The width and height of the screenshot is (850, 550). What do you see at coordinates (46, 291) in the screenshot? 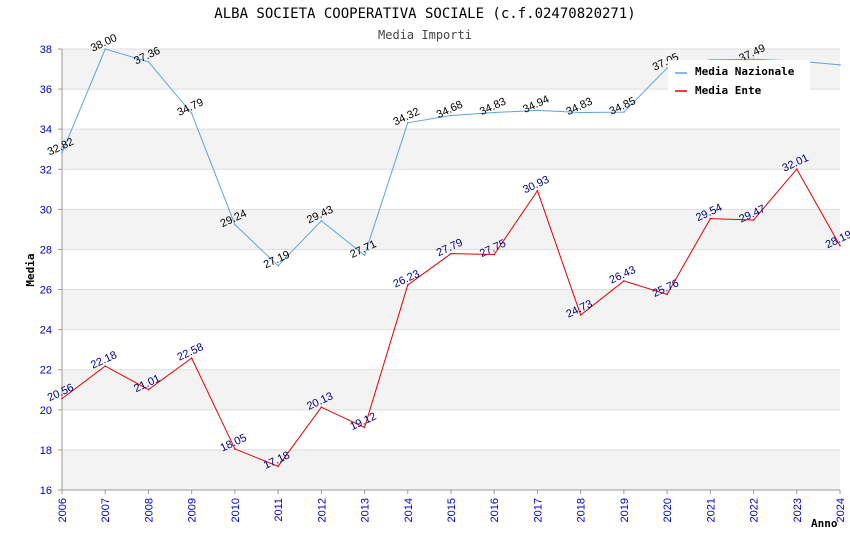
I see `y-tick-label: 26` at bounding box center [46, 291].